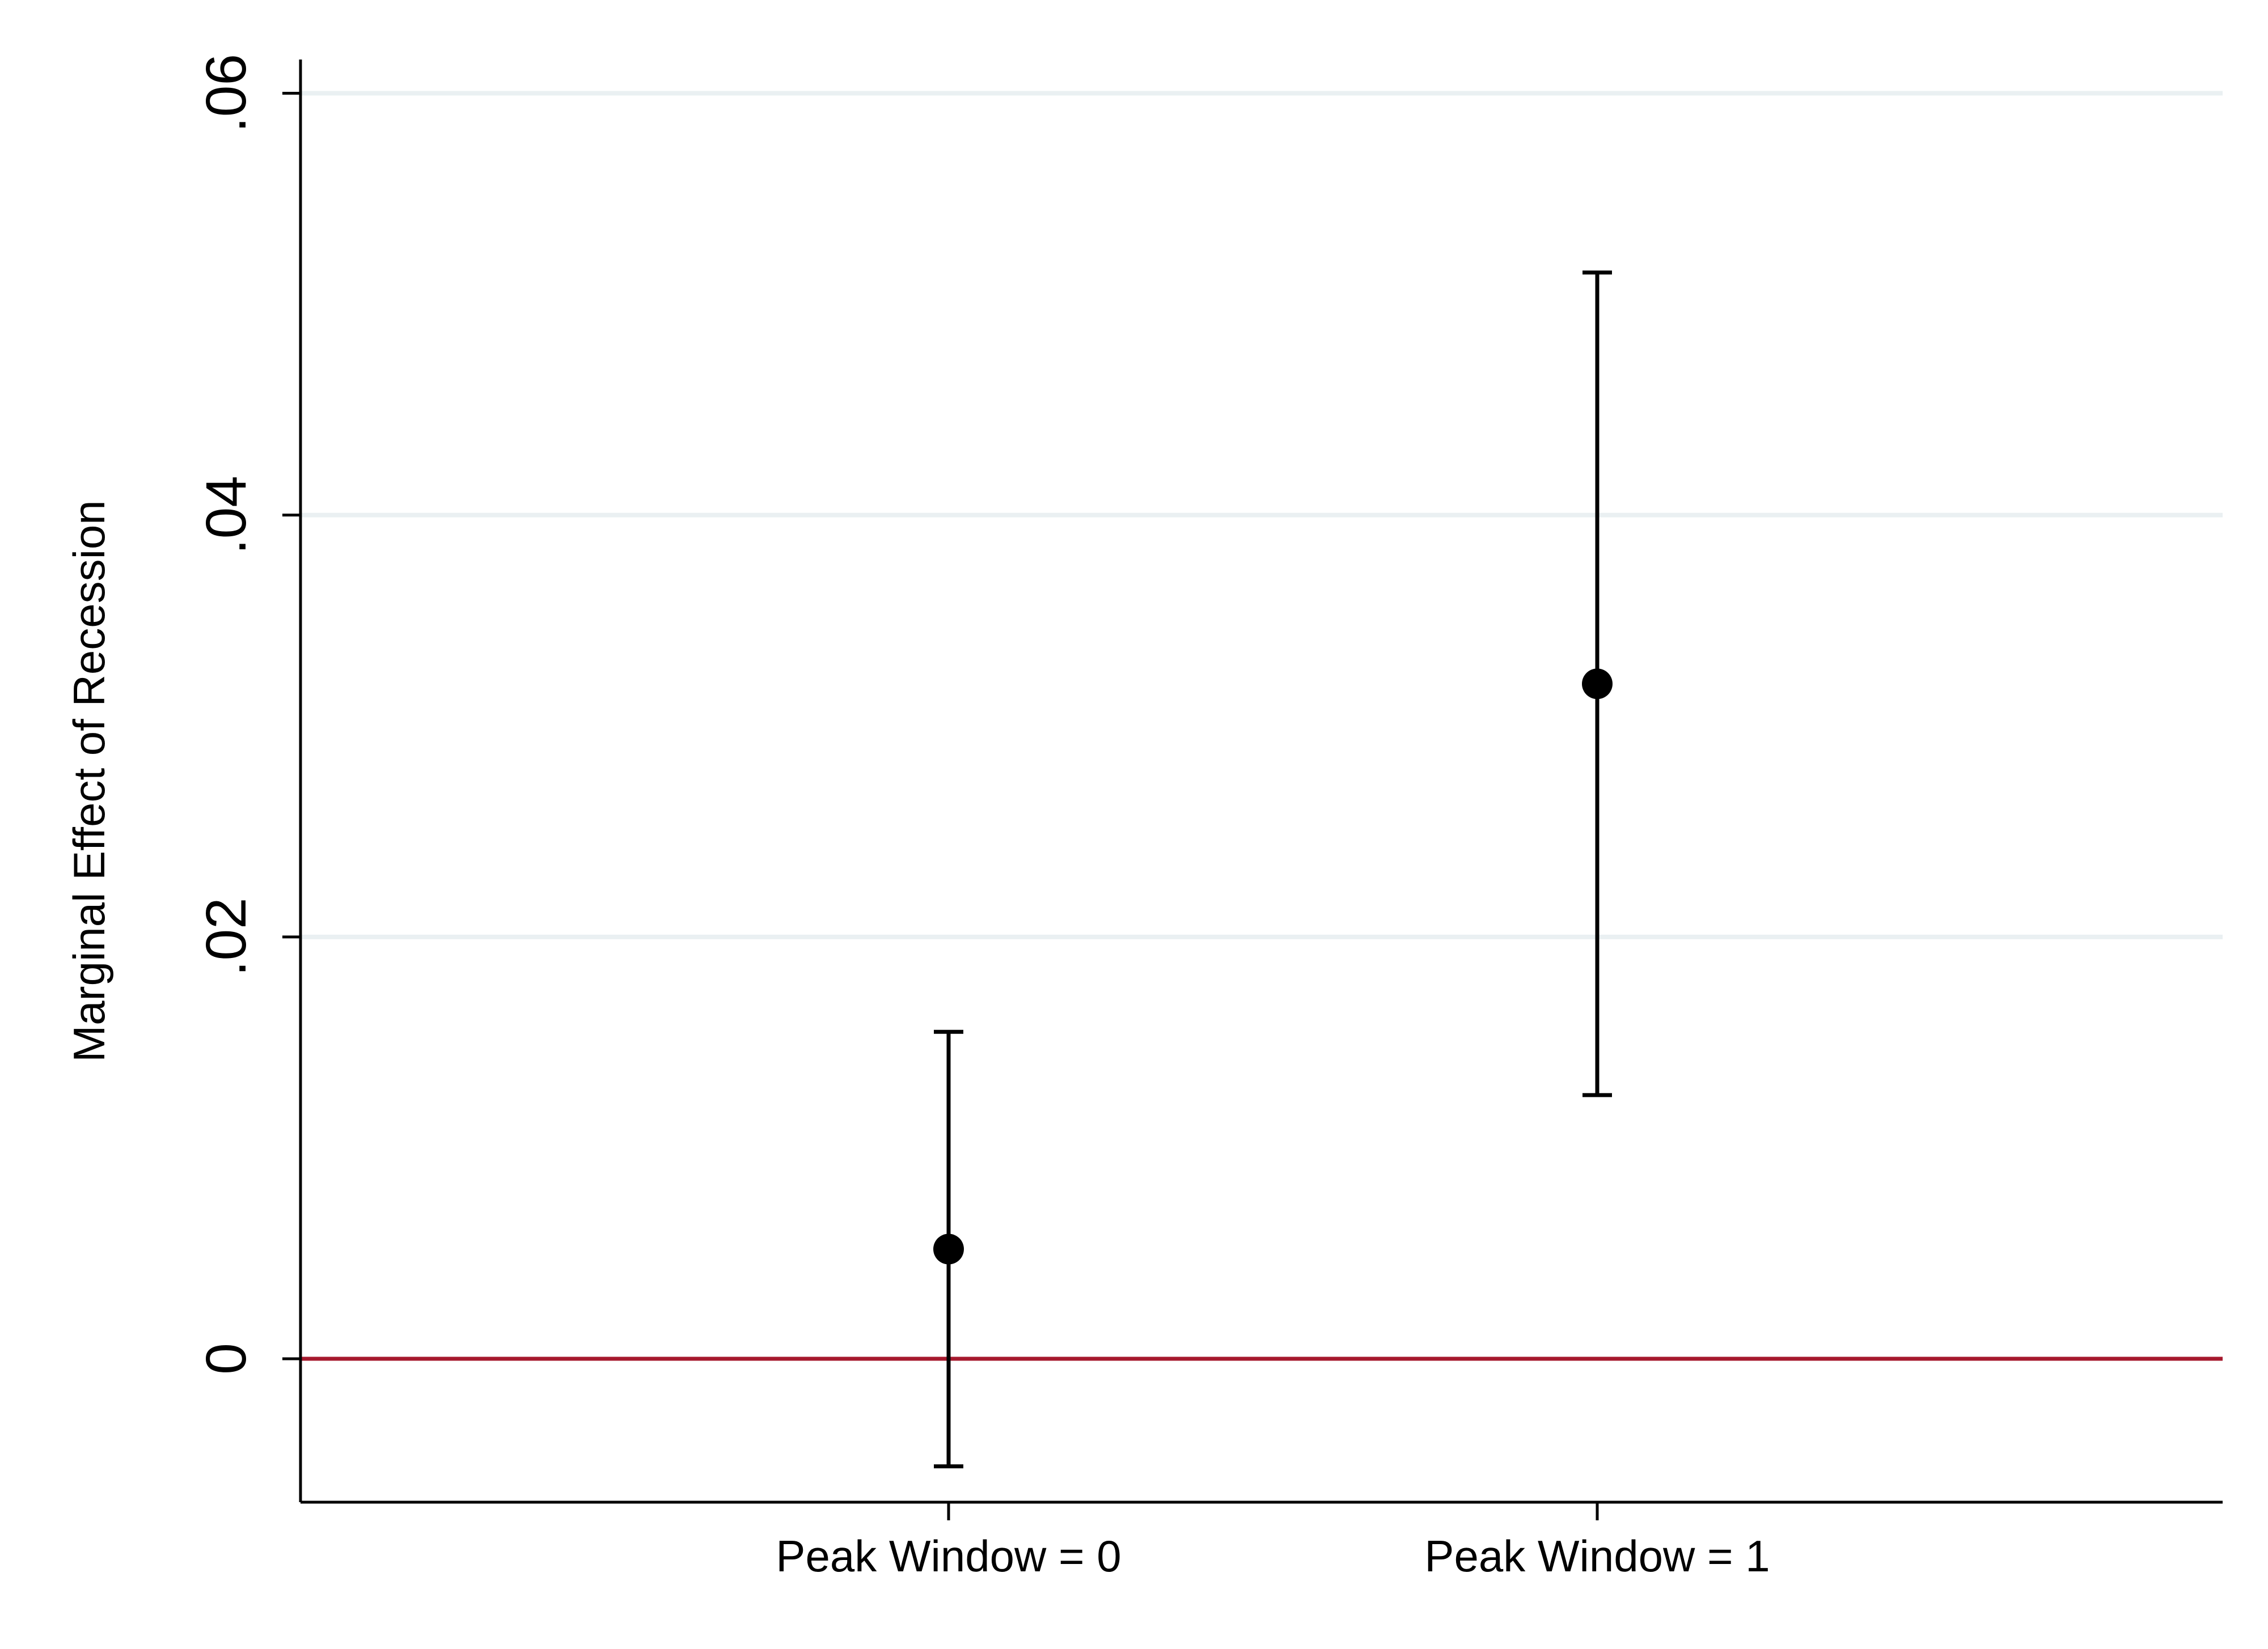 The height and width of the screenshot is (1649, 2268). I want to click on y-tick-label: .06, so click(226, 93).